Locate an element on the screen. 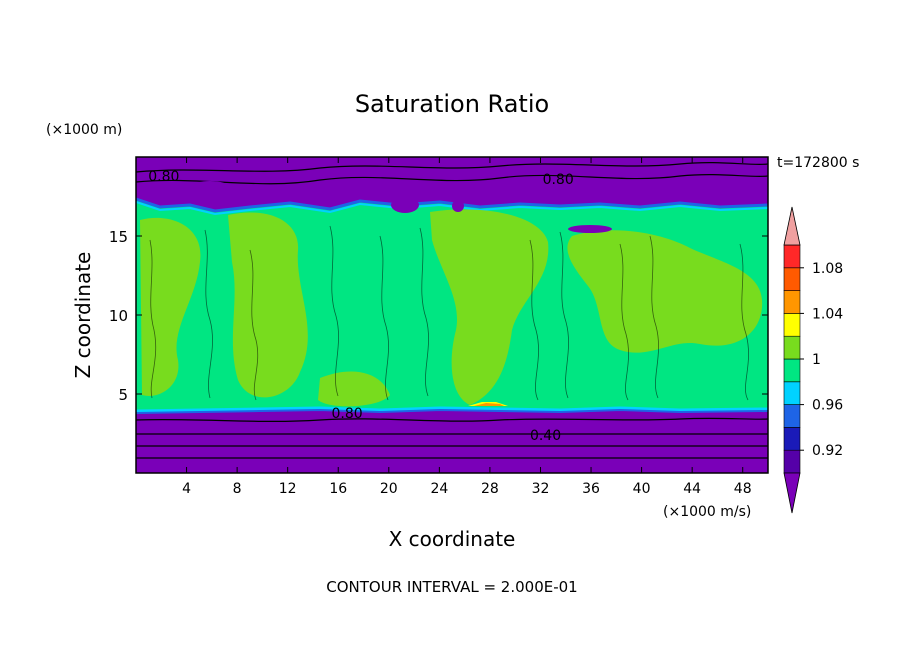 The height and width of the screenshot is (659, 904). moist-patch-east is located at coordinates (665, 291).